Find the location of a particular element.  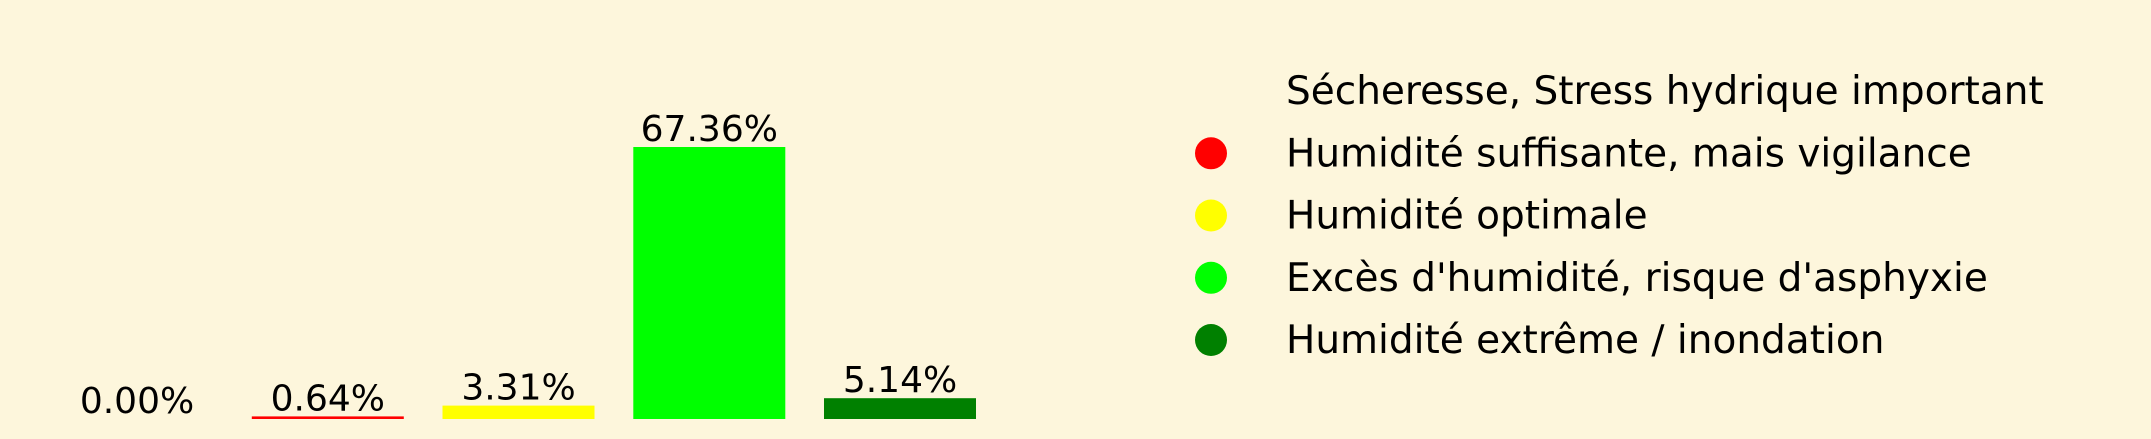

legend-label-4: Excès d'humidité, risque d'asphyxie is located at coordinates (1637, 278).